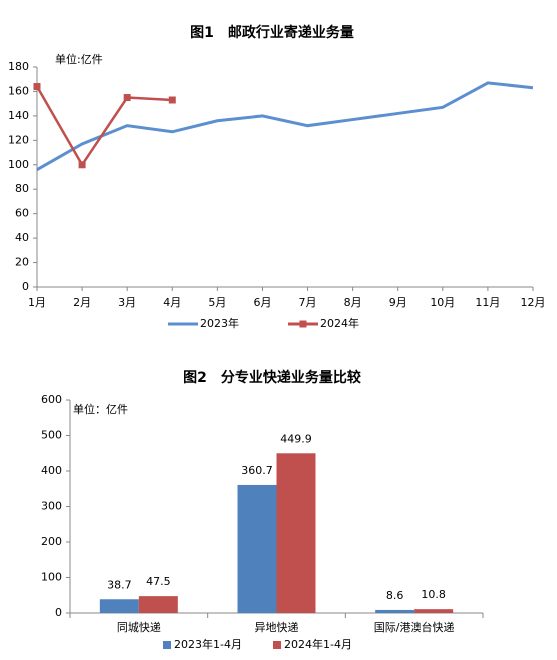 This screenshot has width=557, height=660. Describe the element at coordinates (339, 323) in the screenshot. I see `legend-label: 2024年` at that location.